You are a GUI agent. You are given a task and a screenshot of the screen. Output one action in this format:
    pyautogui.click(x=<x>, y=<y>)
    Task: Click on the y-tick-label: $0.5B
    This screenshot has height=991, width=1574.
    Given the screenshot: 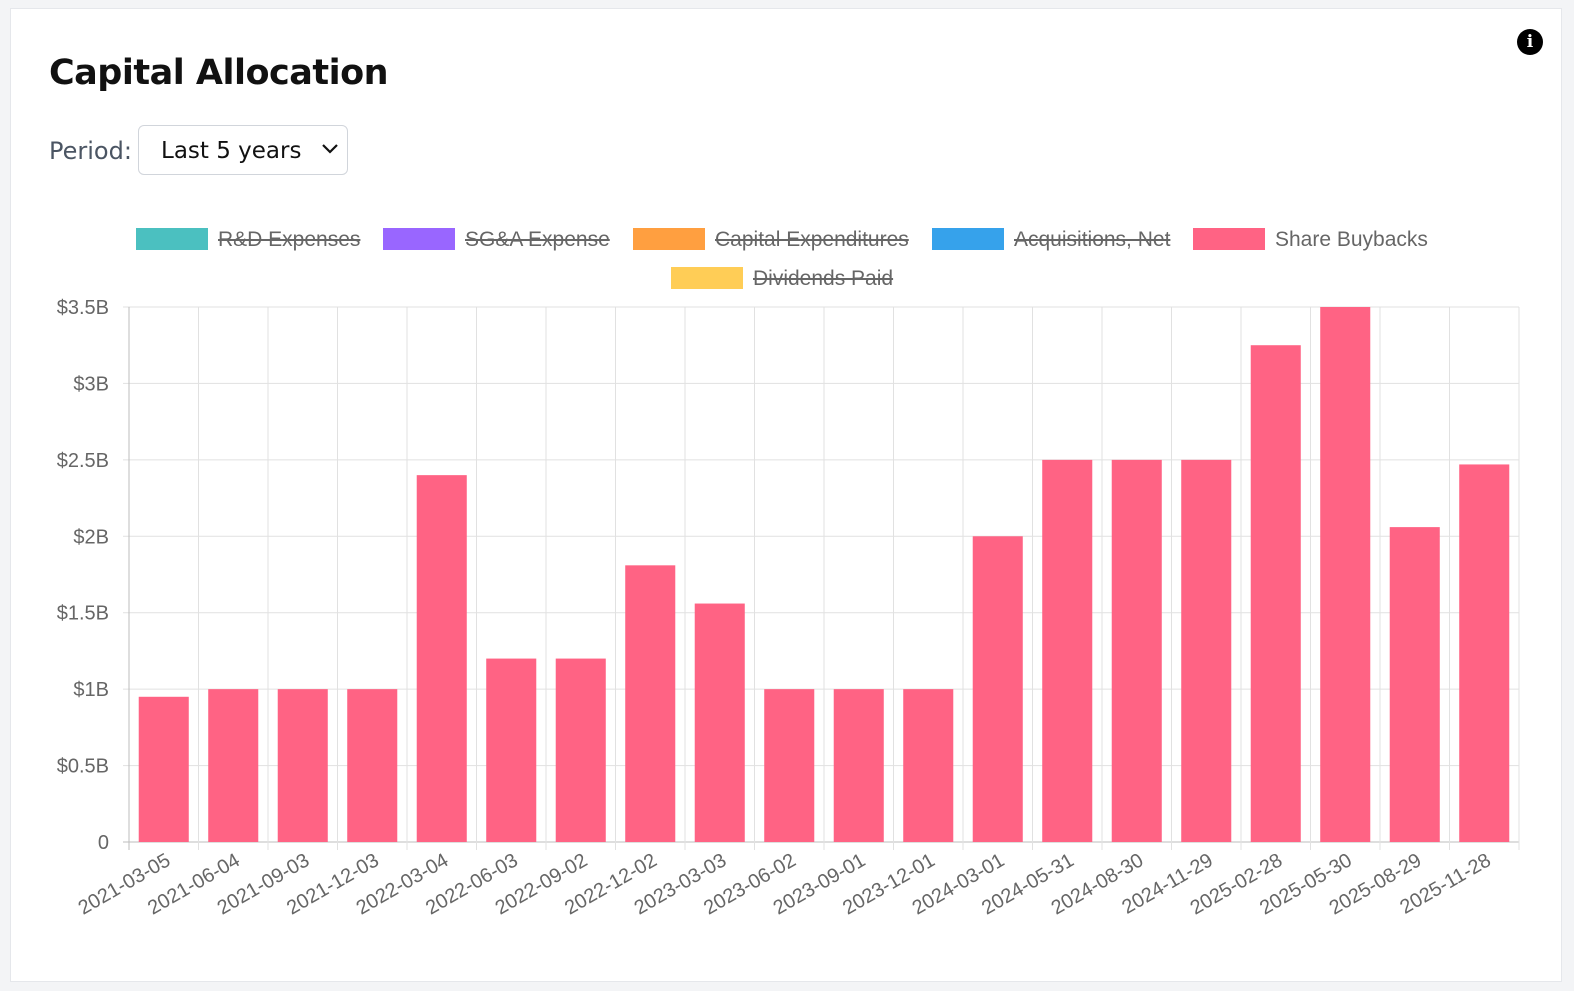 What is the action you would take?
    pyautogui.click(x=83, y=767)
    